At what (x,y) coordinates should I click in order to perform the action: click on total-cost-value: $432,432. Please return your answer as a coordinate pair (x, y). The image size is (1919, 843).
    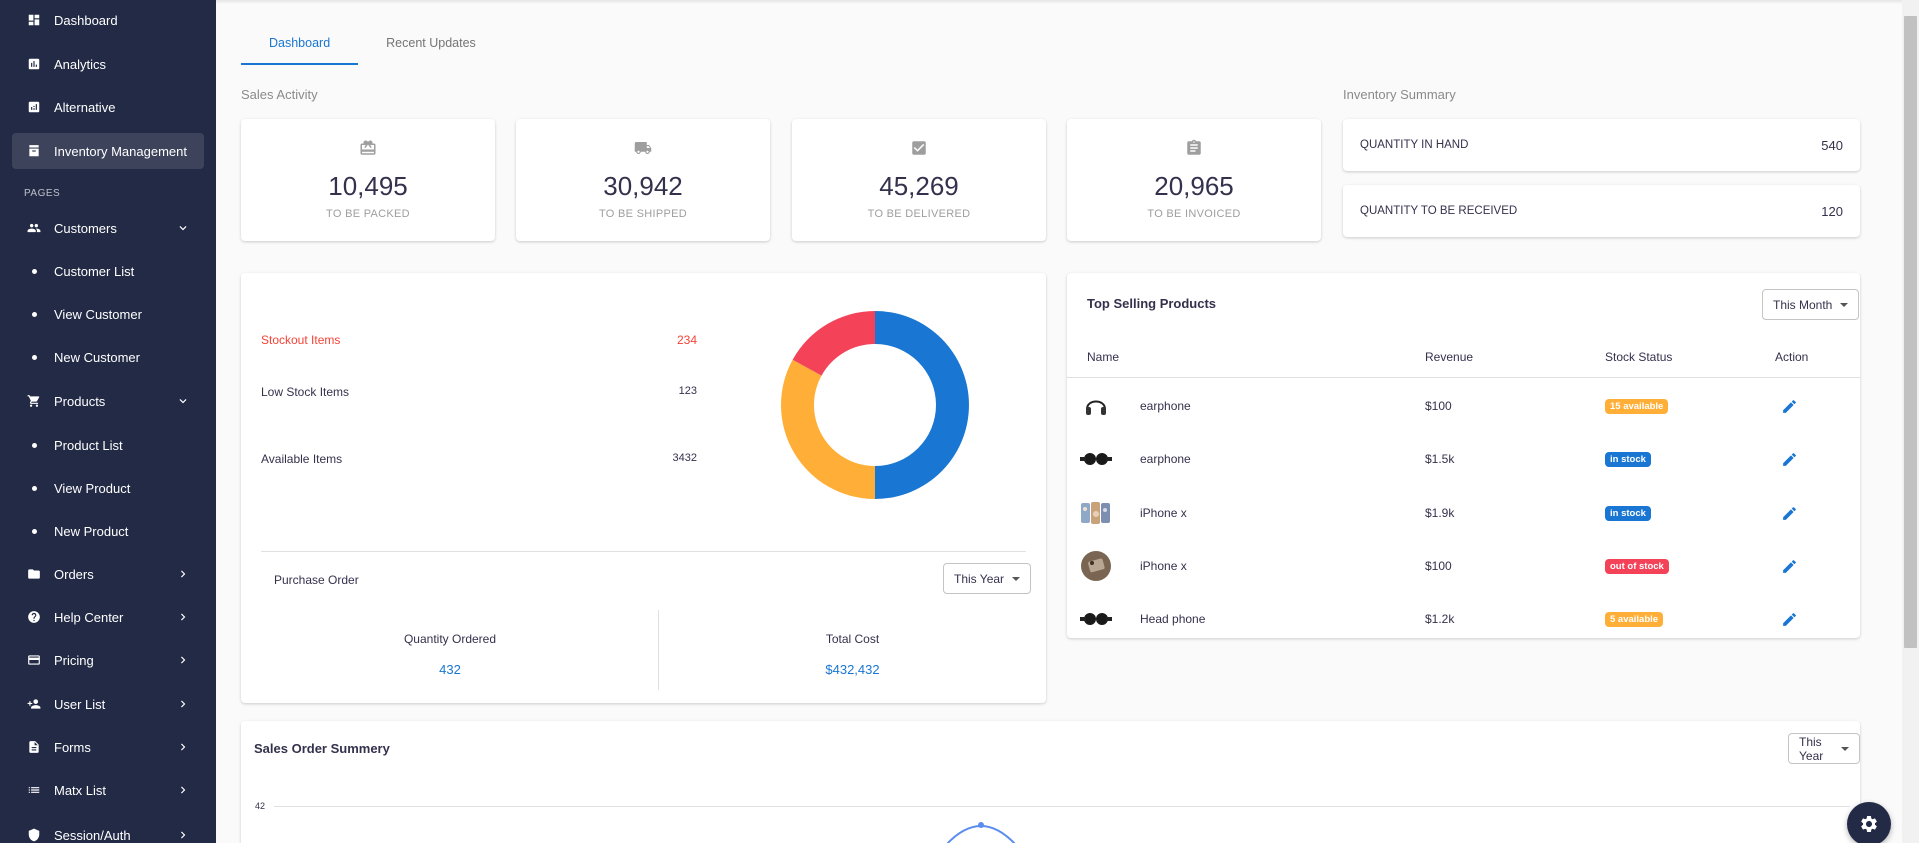
    Looking at the image, I should click on (852, 669).